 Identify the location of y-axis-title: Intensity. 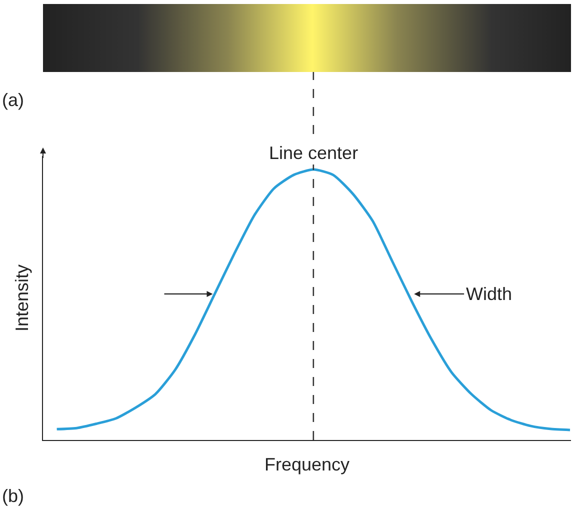
(22, 298).